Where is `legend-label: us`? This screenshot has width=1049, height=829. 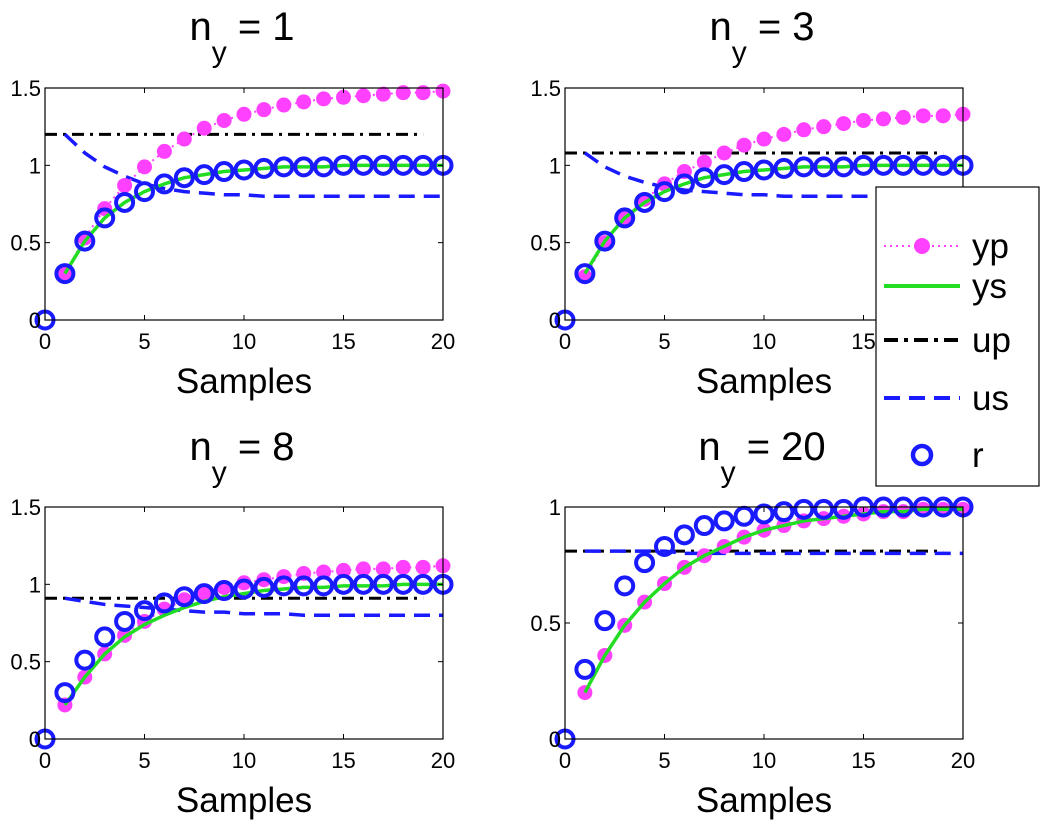 legend-label: us is located at coordinates (990, 398).